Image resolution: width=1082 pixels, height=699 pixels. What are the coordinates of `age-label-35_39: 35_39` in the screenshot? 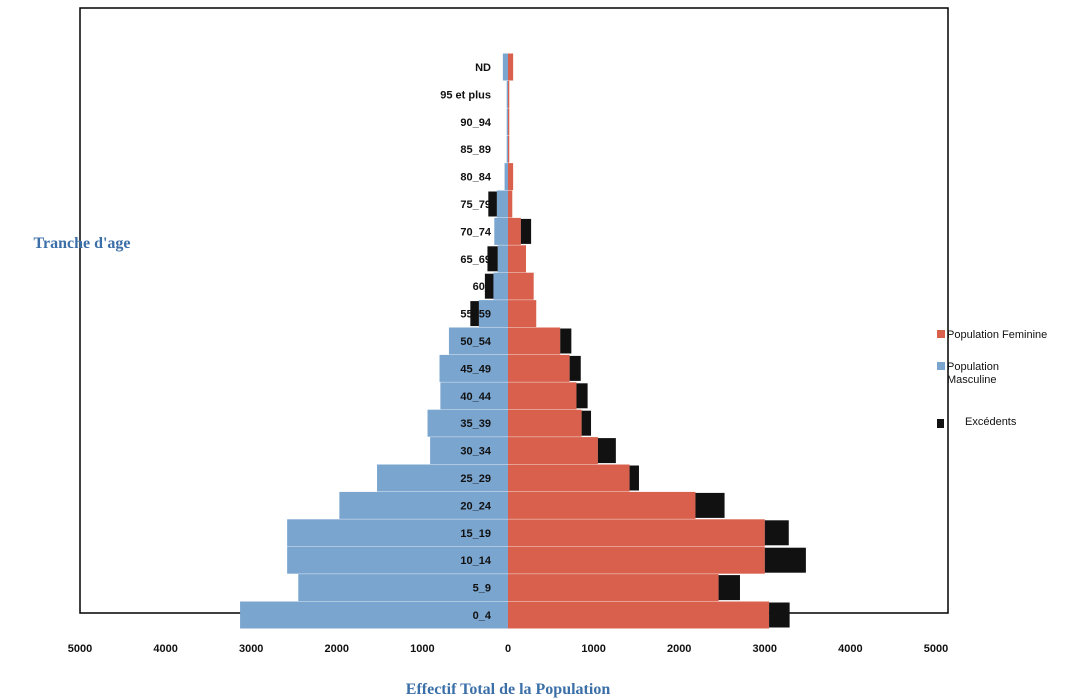 It's located at (475, 424).